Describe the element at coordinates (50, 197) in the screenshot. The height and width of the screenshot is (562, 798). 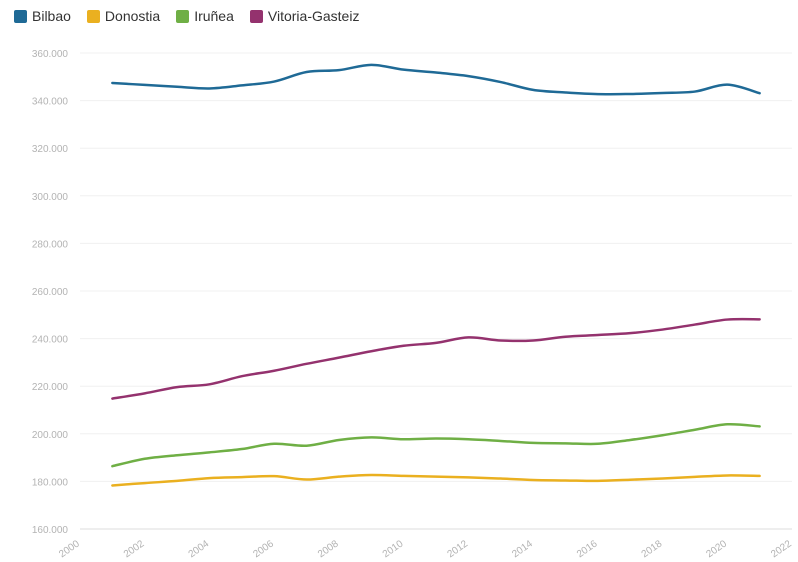
I see `y-tick-label: 300.000` at that location.